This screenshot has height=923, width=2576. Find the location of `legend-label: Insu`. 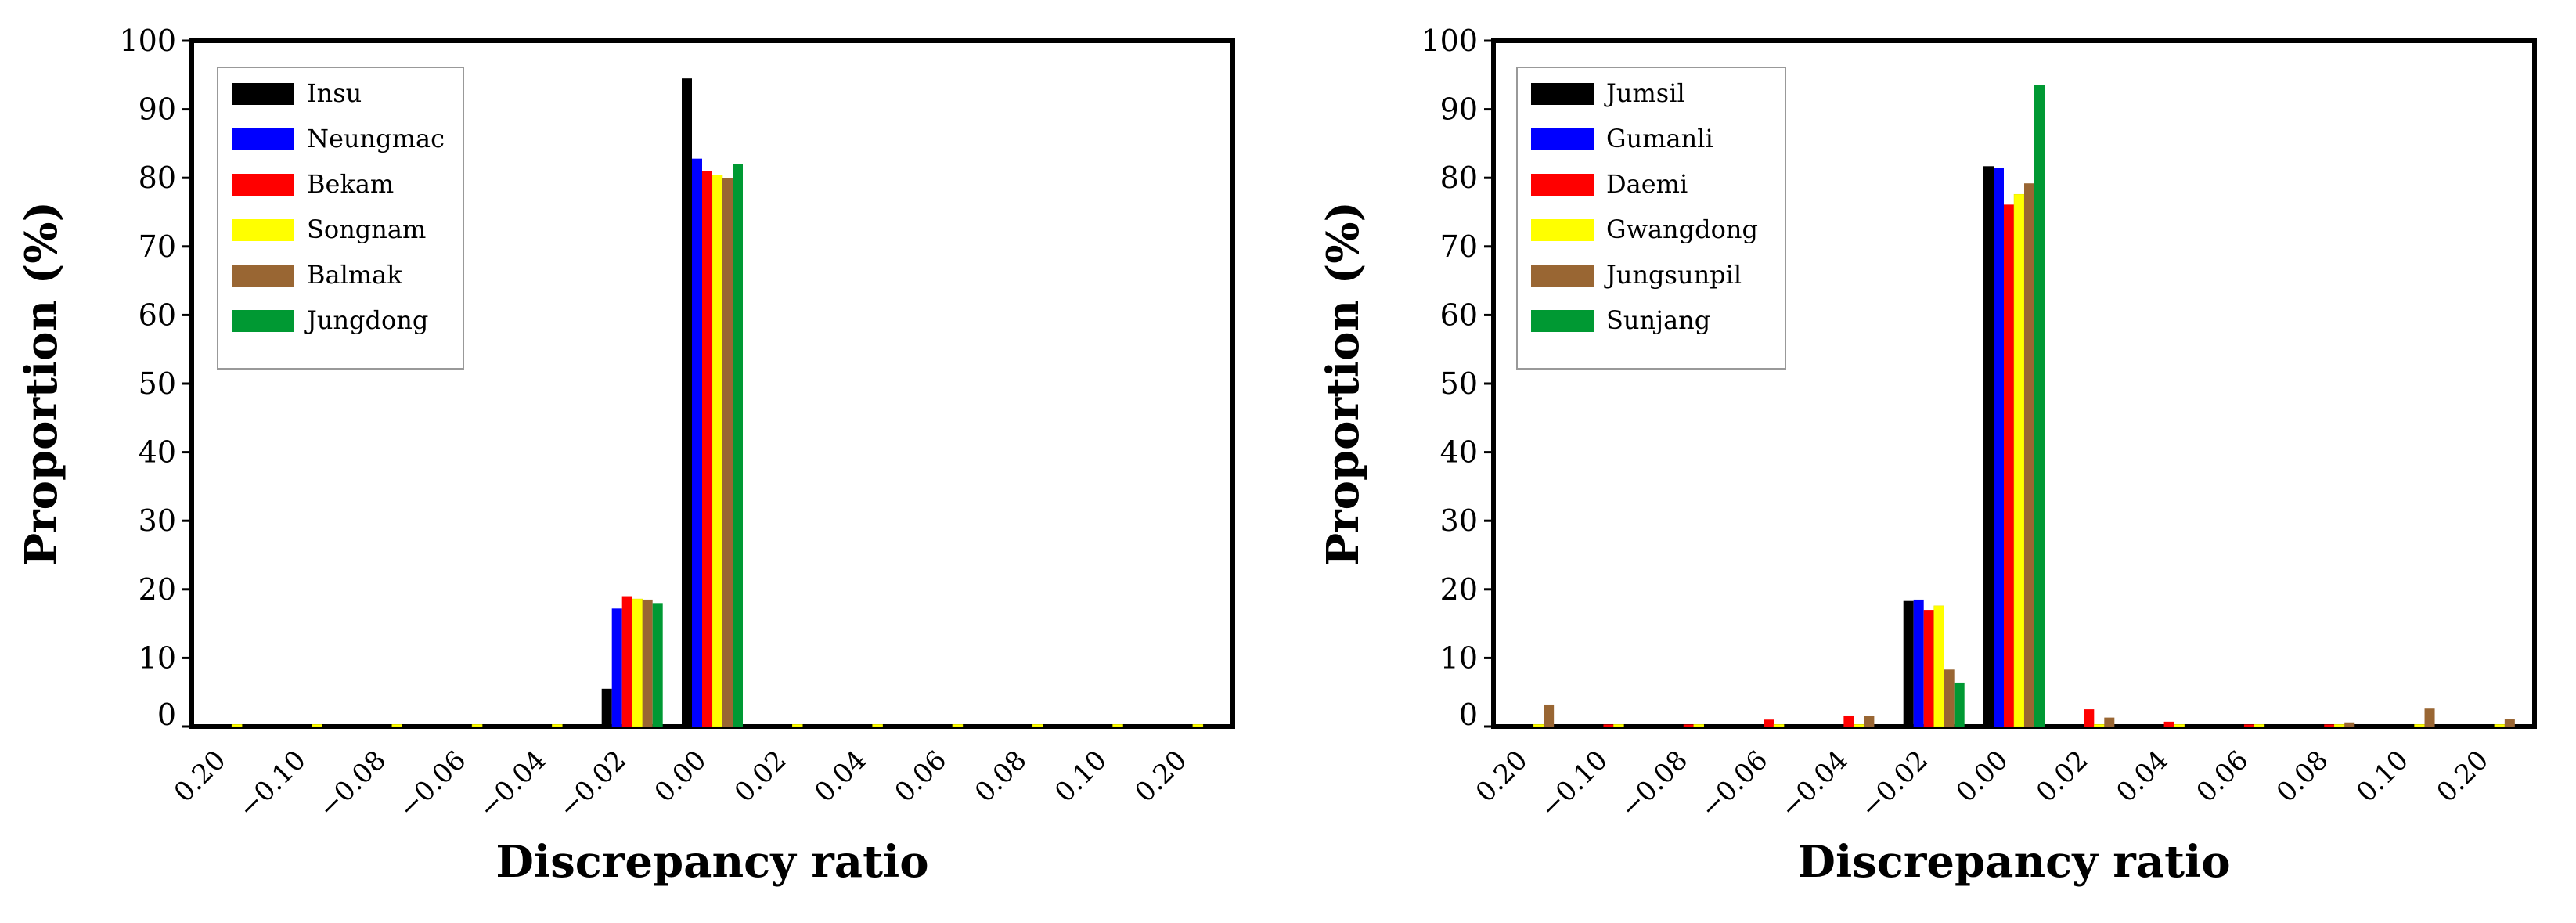

legend-label: Insu is located at coordinates (334, 93).